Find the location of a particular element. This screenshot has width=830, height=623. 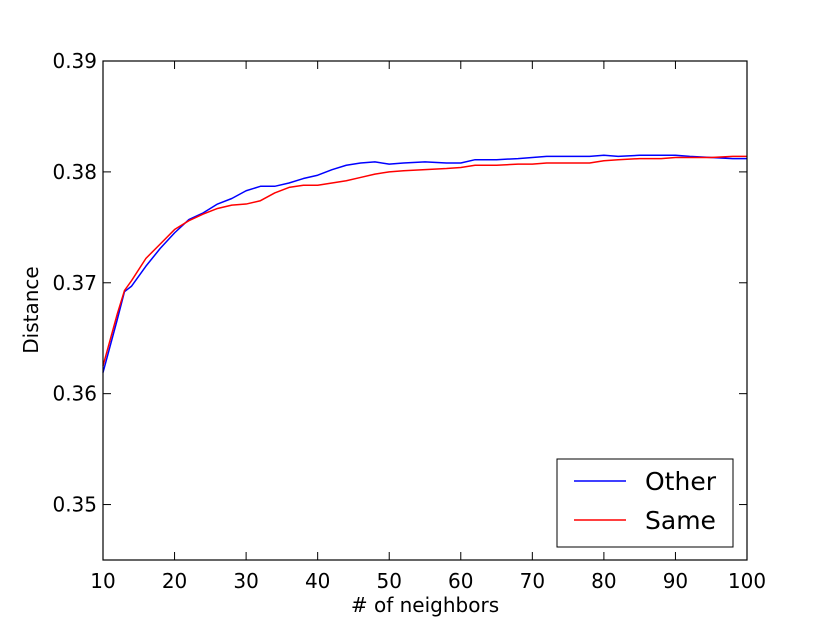

x-tick-label: 20 is located at coordinates (174, 581).